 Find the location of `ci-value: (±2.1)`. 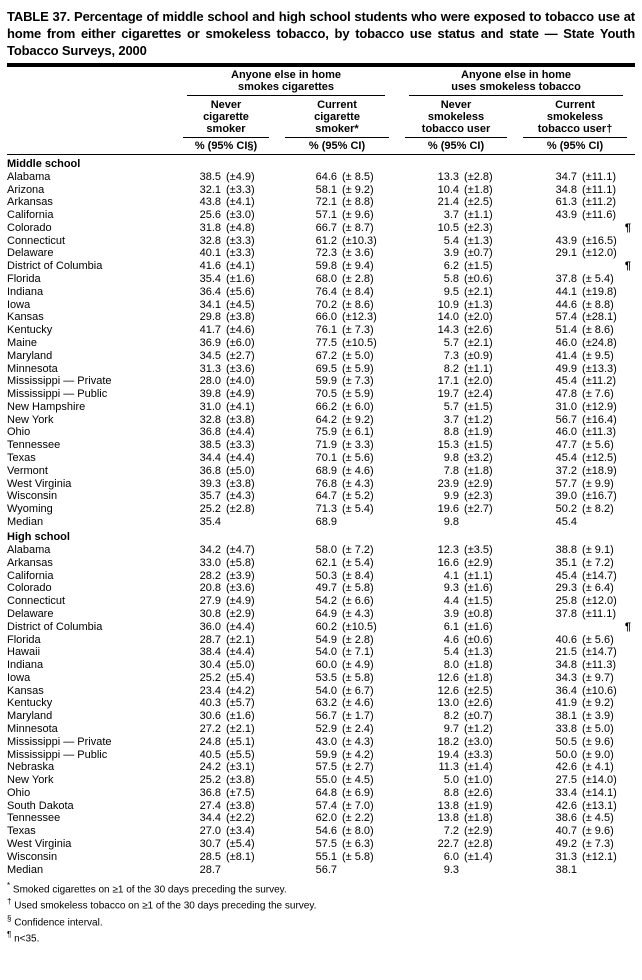

ci-value: (±2.1) is located at coordinates (478, 291).